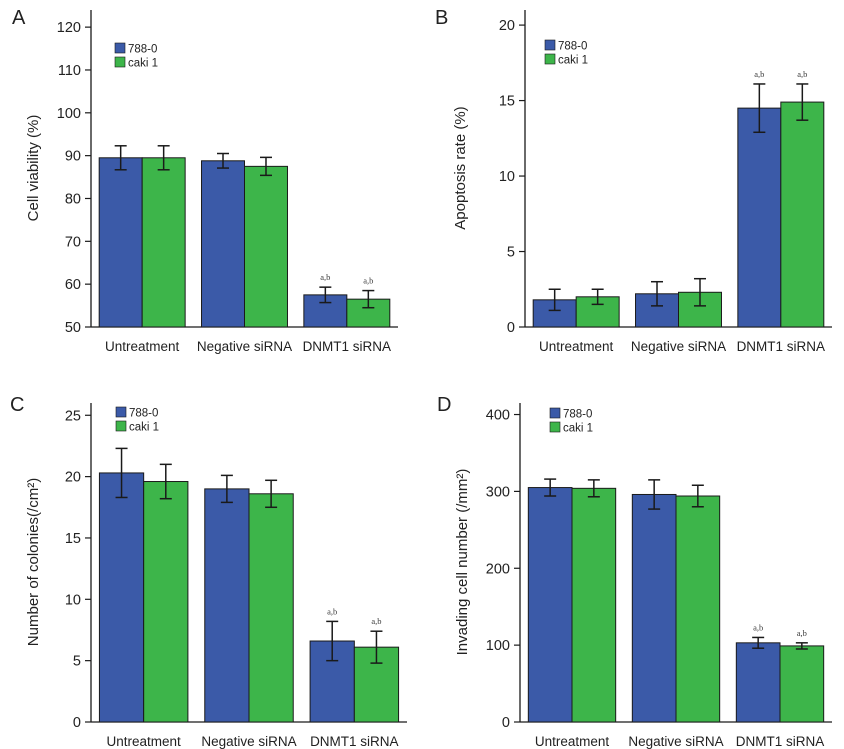 The image size is (844, 749). What do you see at coordinates (73, 157) in the screenshot?
I see `y-tick-label: 90` at bounding box center [73, 157].